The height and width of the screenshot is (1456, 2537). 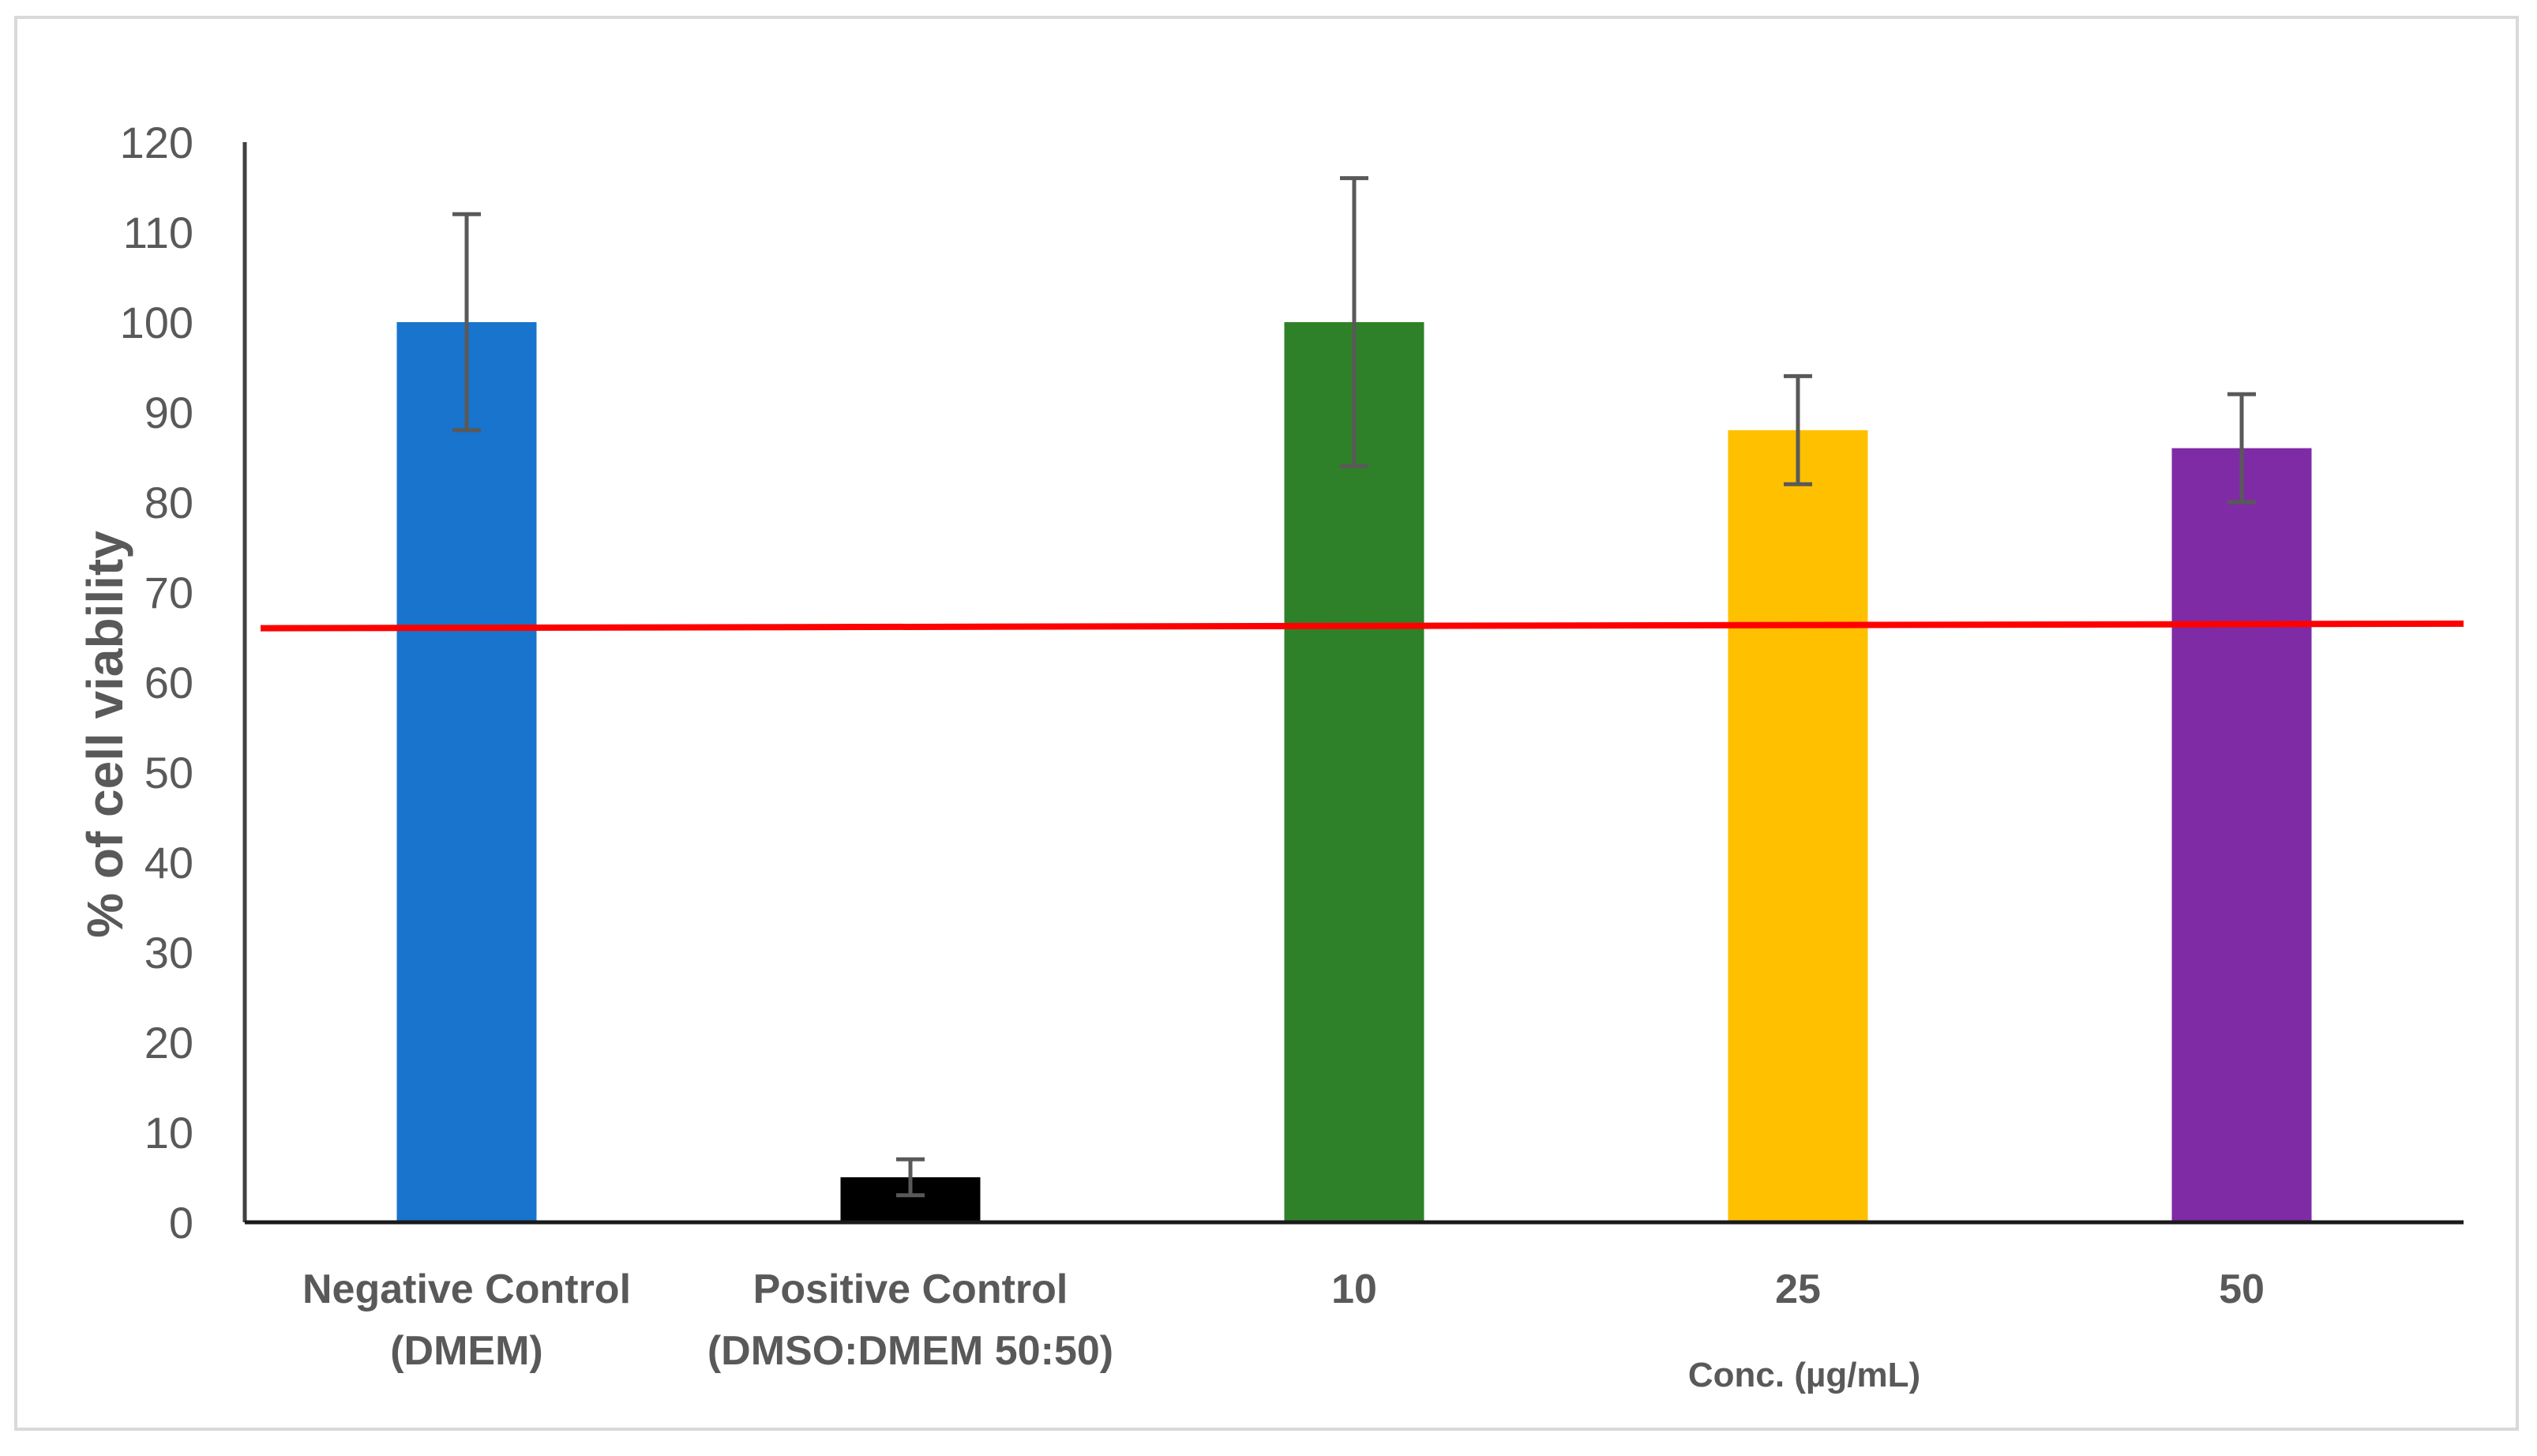 What do you see at coordinates (105, 734) in the screenshot?
I see `y-axis-title: % of cell viability` at bounding box center [105, 734].